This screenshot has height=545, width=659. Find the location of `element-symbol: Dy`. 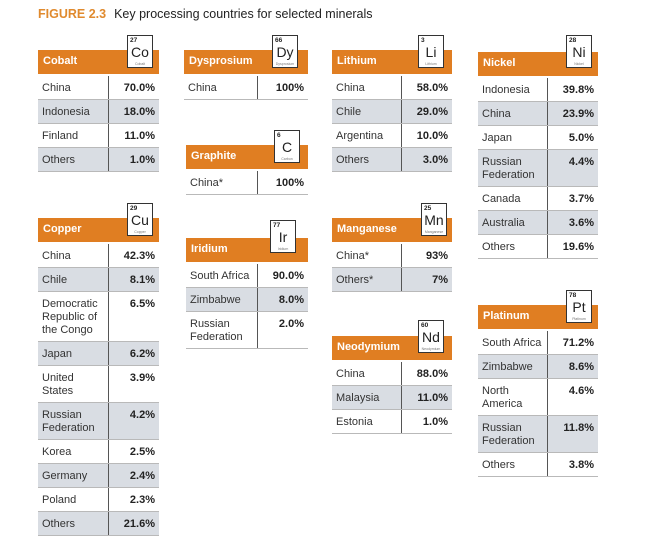

element-symbol: Dy is located at coordinates (285, 52).